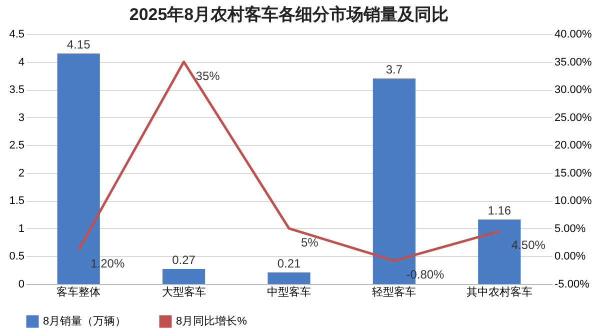 This screenshot has height=336, width=600. What do you see at coordinates (573, 173) in the screenshot?
I see `y2-tick-label: 15.00%` at bounding box center [573, 173].